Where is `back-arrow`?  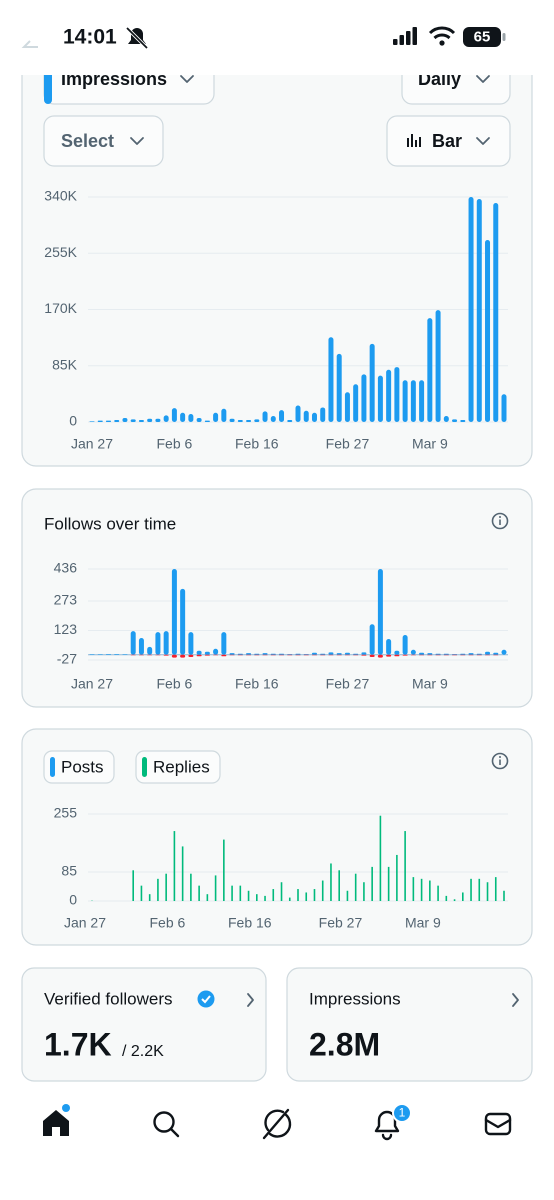
back-arrow is located at coordinates (29, 44).